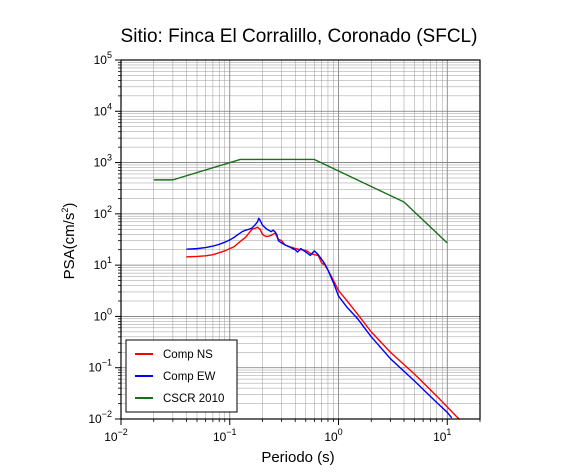 The height and width of the screenshot is (475, 586). Describe the element at coordinates (100, 366) in the screenshot. I see `y-tick-label: 10⁻¹` at that location.